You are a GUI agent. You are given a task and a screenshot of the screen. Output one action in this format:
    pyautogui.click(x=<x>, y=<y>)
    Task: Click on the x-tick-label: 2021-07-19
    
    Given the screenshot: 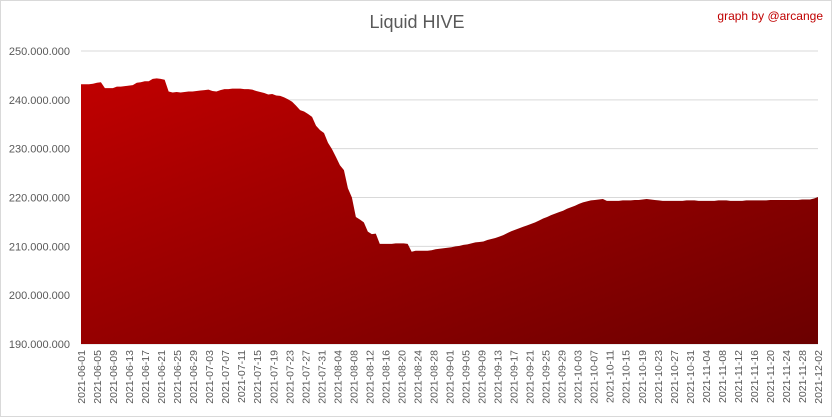 What is the action you would take?
    pyautogui.click(x=274, y=377)
    